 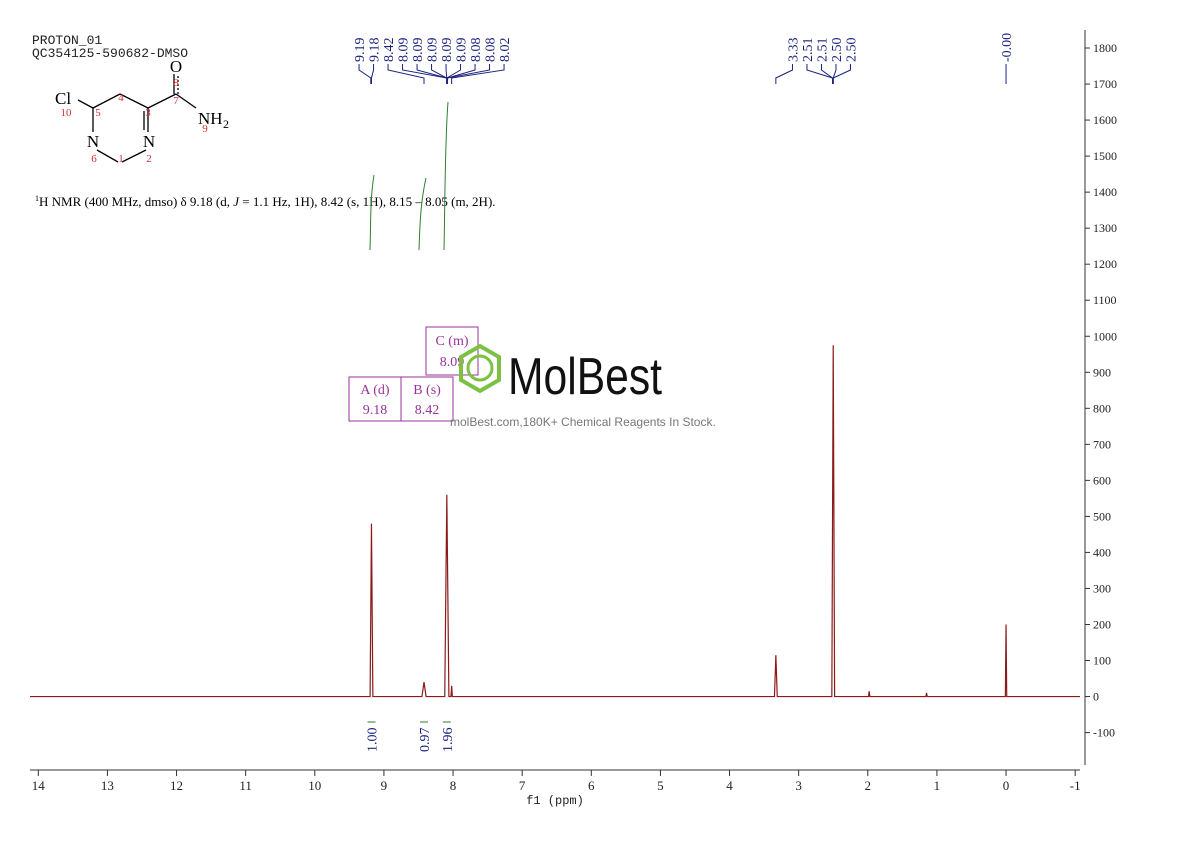 I want to click on peak-label: 8.42, so click(x=389, y=50).